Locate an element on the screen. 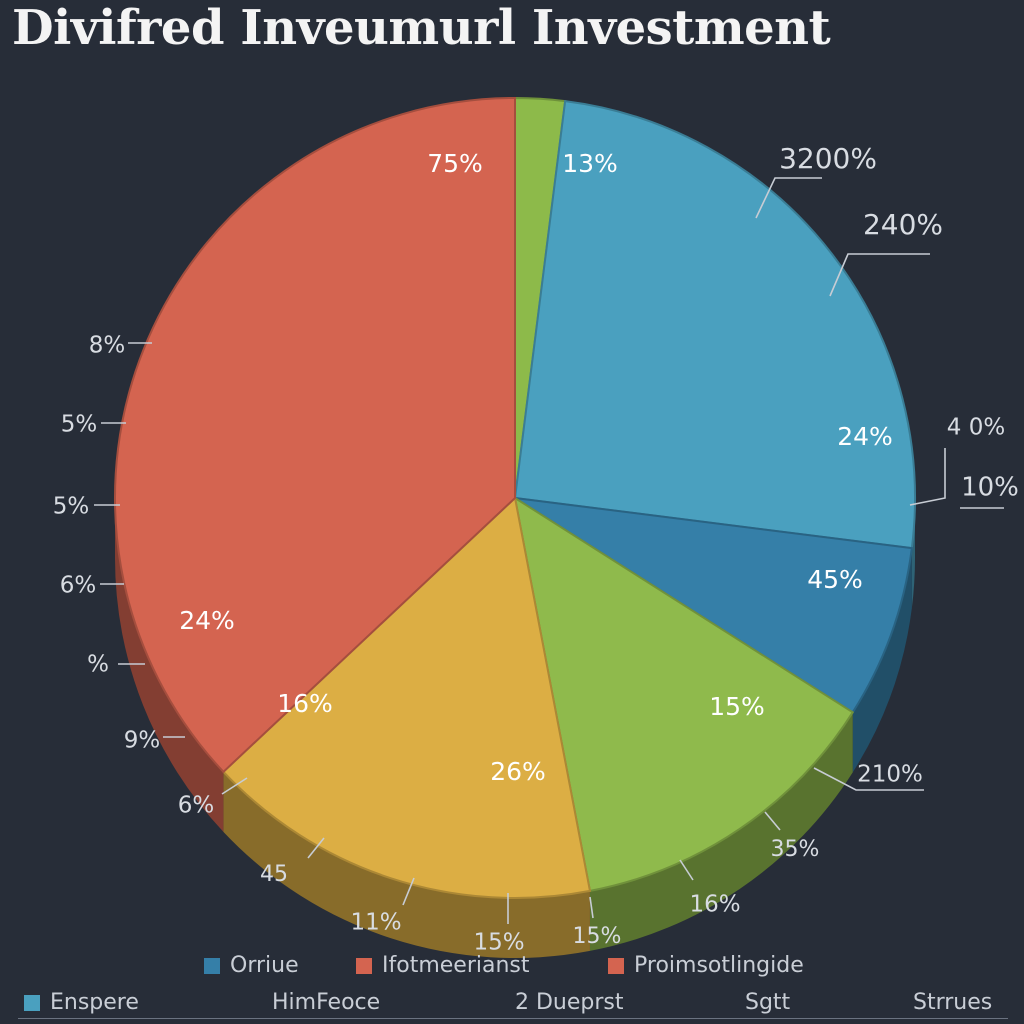 Image resolution: width=1024 pixels, height=1024 pixels. slice-label-5: 26% is located at coordinates (518, 771).